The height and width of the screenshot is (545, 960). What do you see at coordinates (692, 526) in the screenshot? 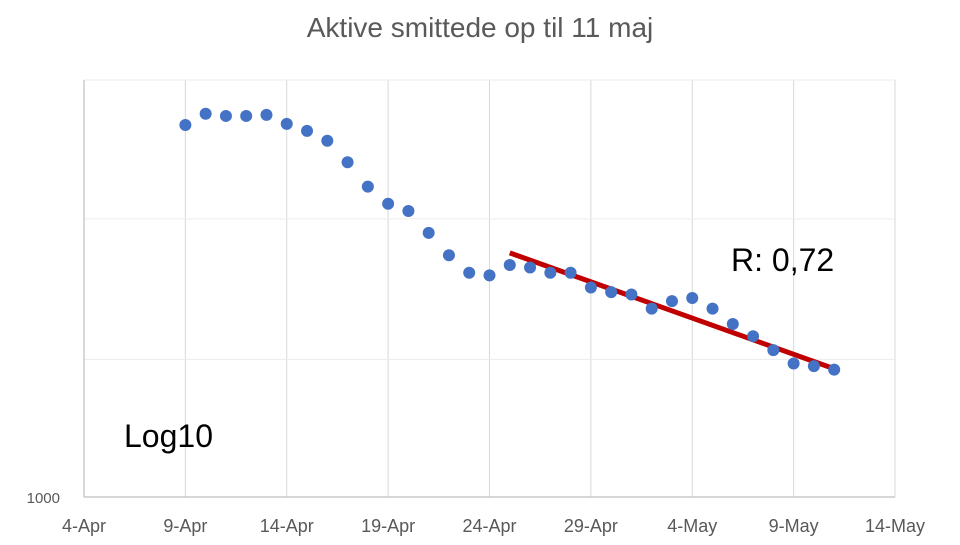
I see `x-tick-label: 4-May` at bounding box center [692, 526].